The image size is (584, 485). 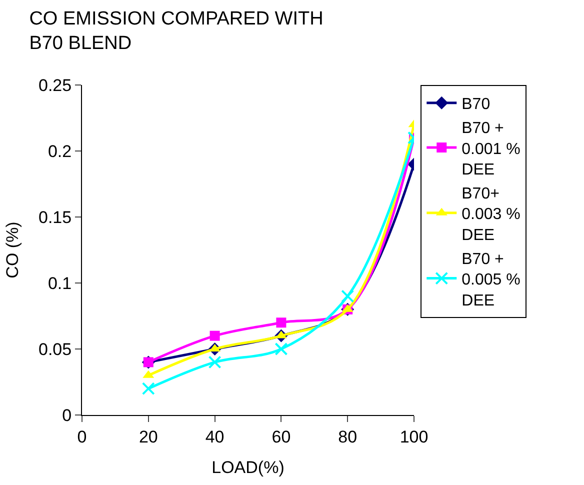 I want to click on legend-label: B70 + 0.005 % DEE, so click(x=491, y=280).